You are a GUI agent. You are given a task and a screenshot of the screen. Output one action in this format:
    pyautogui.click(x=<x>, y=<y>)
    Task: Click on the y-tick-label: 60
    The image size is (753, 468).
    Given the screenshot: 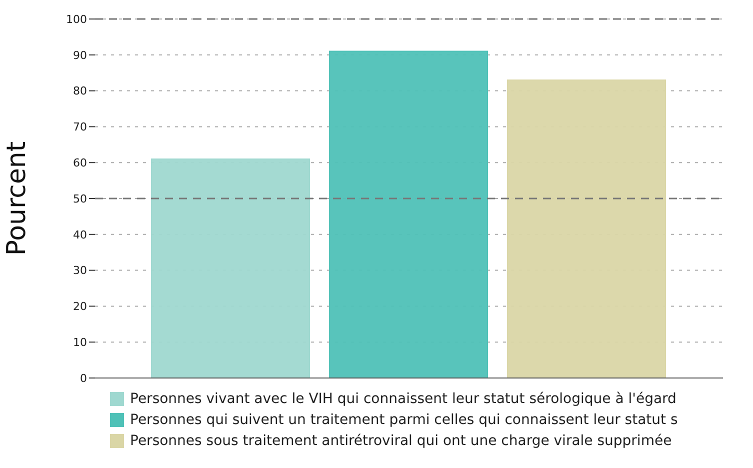 What is the action you would take?
    pyautogui.click(x=80, y=163)
    